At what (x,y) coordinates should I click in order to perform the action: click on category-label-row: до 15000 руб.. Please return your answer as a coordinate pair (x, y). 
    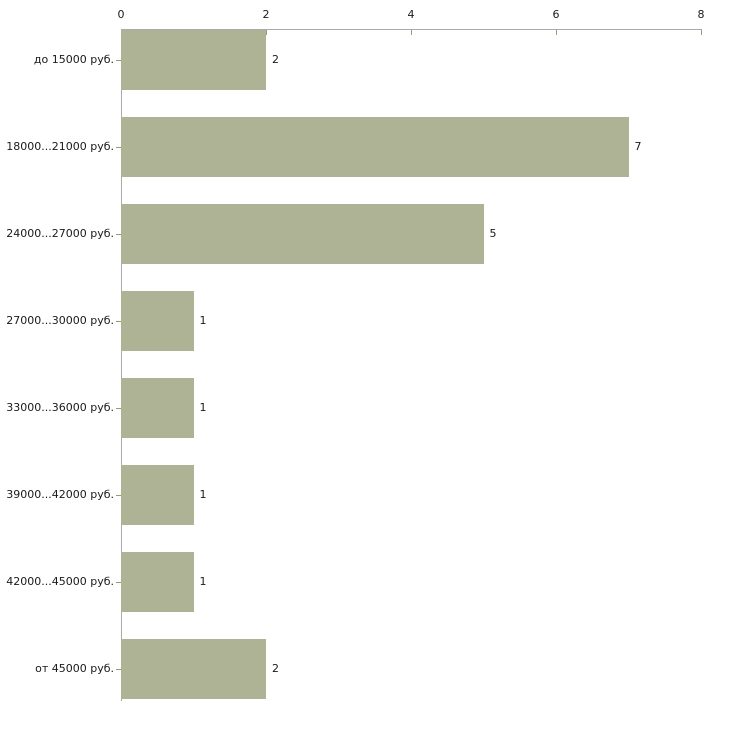
    Looking at the image, I should click on (57, 60).